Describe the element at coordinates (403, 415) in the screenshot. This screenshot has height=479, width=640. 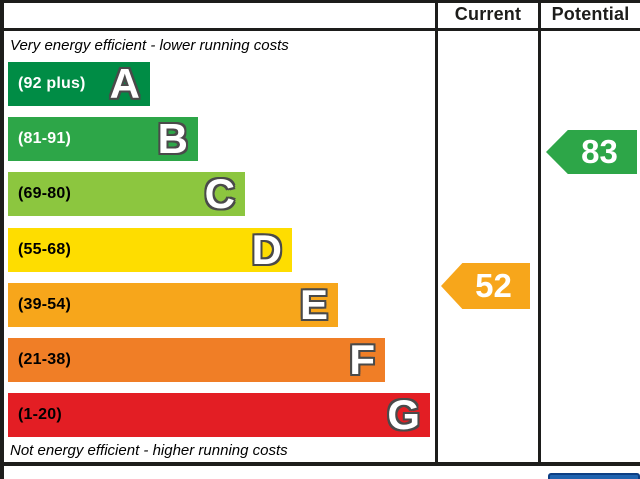
I see `band-letter: G` at that location.